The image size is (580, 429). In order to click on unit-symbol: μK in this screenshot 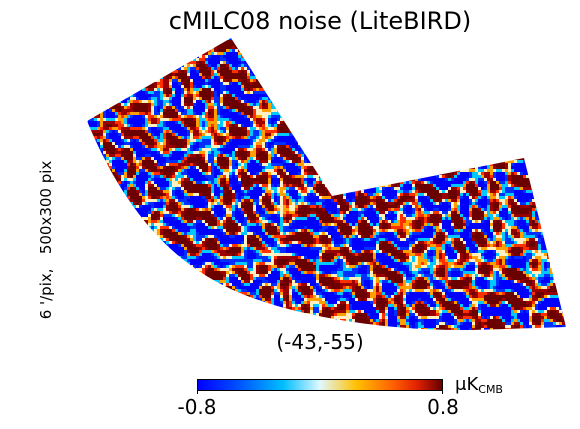, I will do `click(467, 384)`.